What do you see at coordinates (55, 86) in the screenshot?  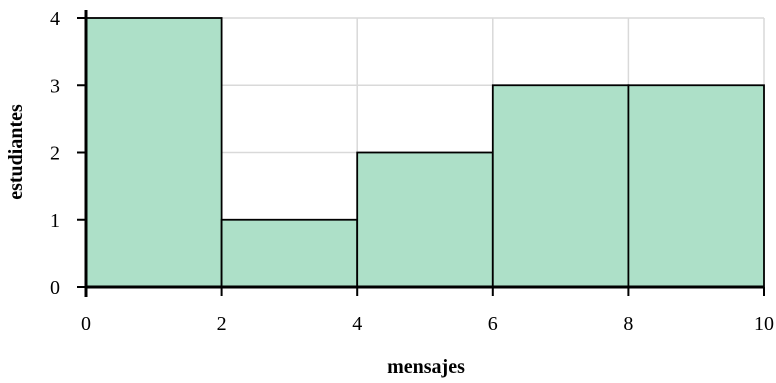 I see `y-tick-label-3: 3` at bounding box center [55, 86].